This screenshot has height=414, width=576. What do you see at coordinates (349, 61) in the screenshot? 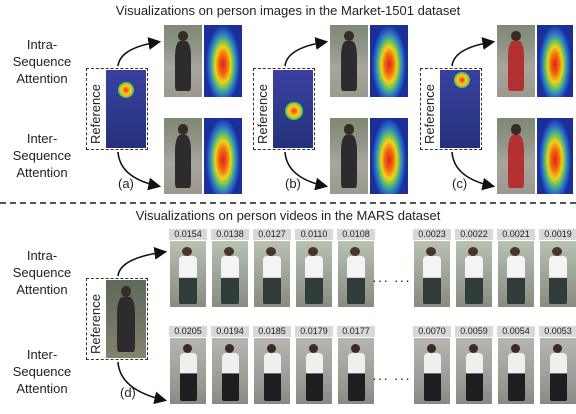
I see `intra-person-b` at bounding box center [349, 61].